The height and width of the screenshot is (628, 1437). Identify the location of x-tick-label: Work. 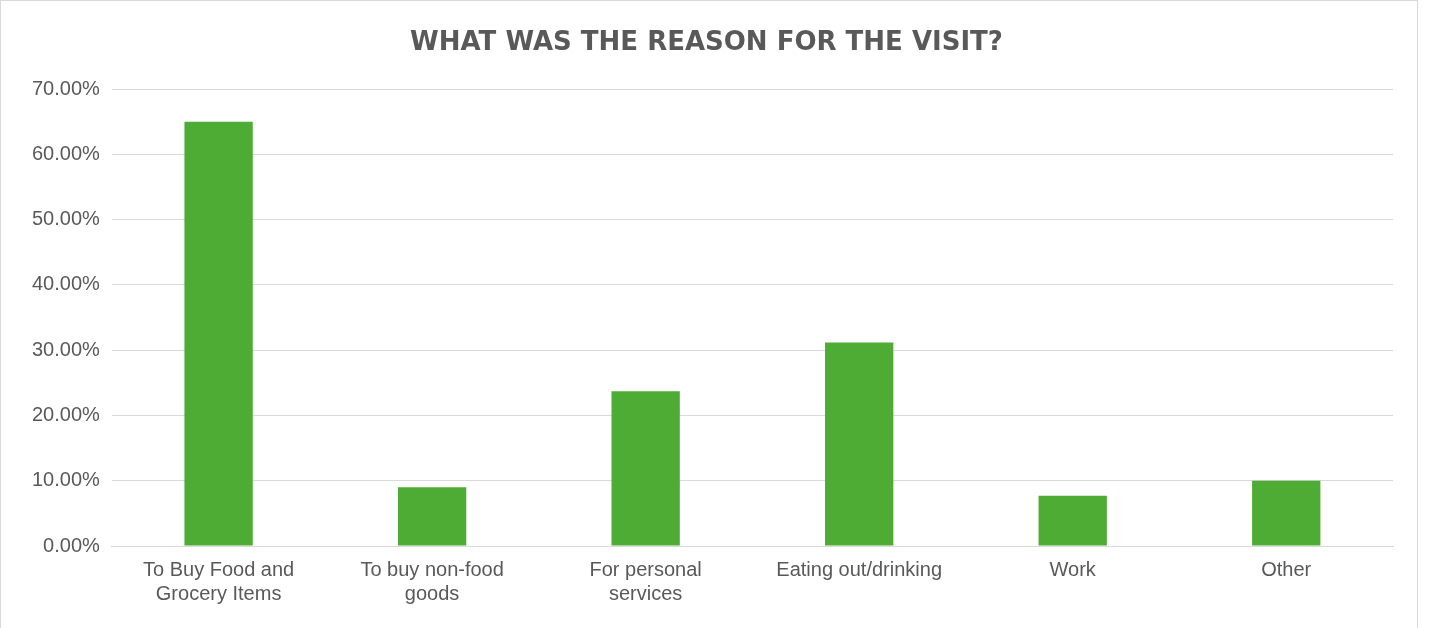
(1073, 568).